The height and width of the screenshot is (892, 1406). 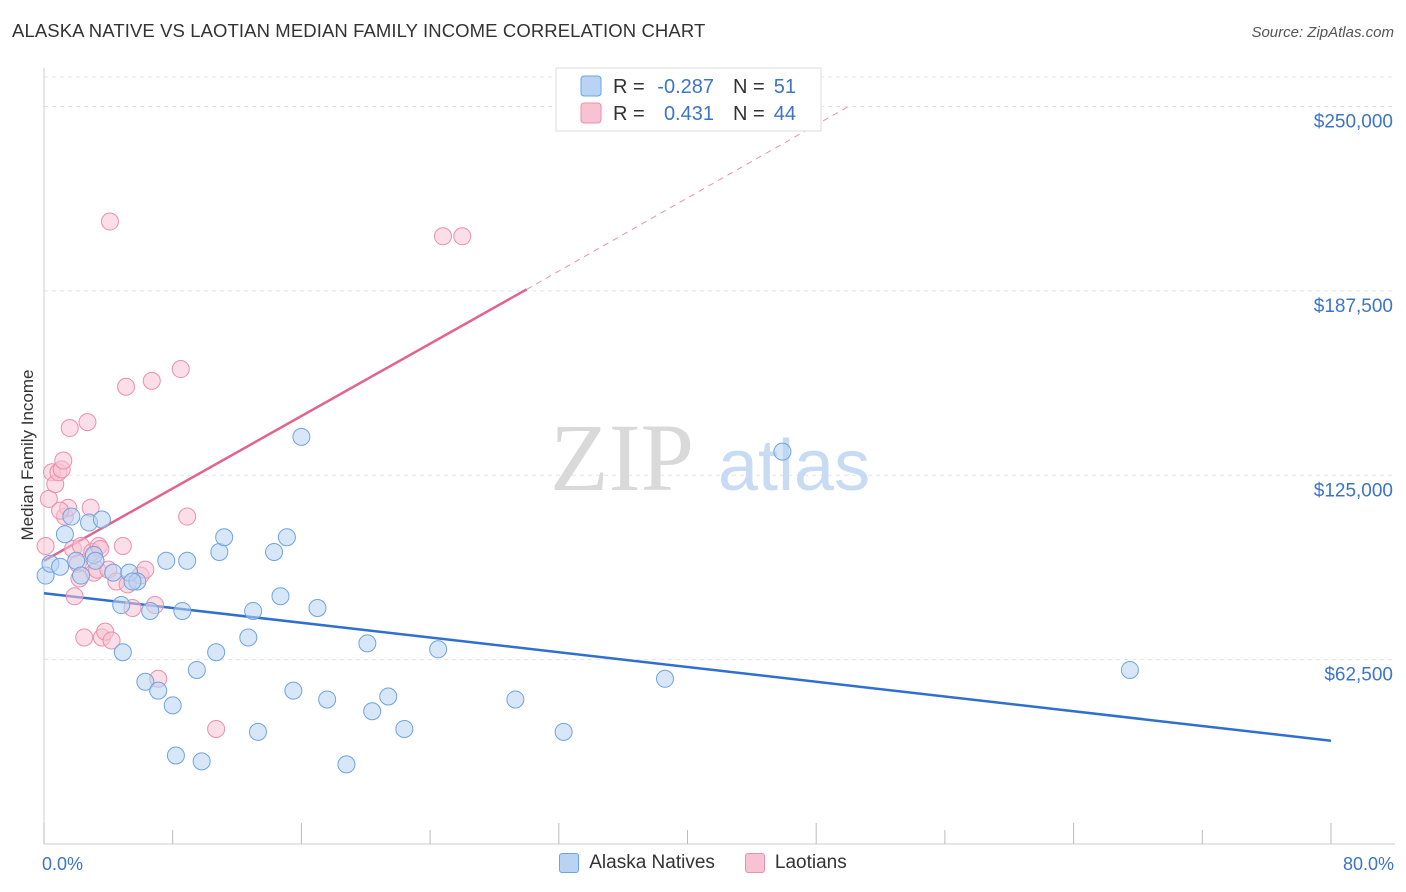 What do you see at coordinates (569, 863) in the screenshot?
I see `alaska-natives-swatch` at bounding box center [569, 863].